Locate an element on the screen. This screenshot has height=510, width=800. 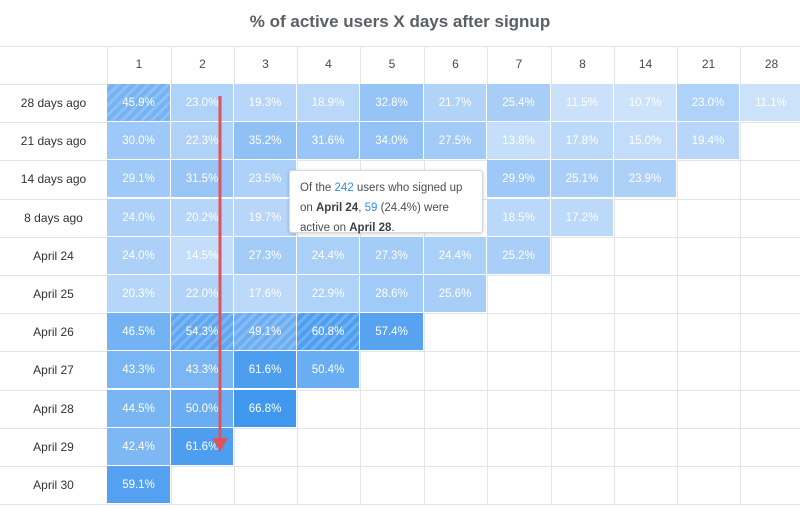
column-header: 5 is located at coordinates (392, 64).